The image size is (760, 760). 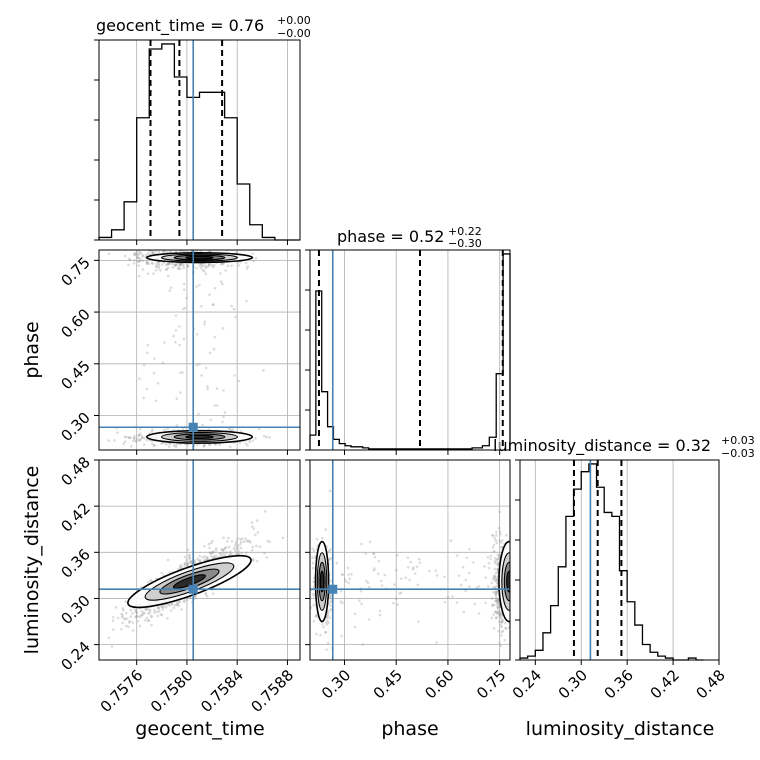 I want to click on xticklabel-22-1: 0.30, so click(x=573, y=684).